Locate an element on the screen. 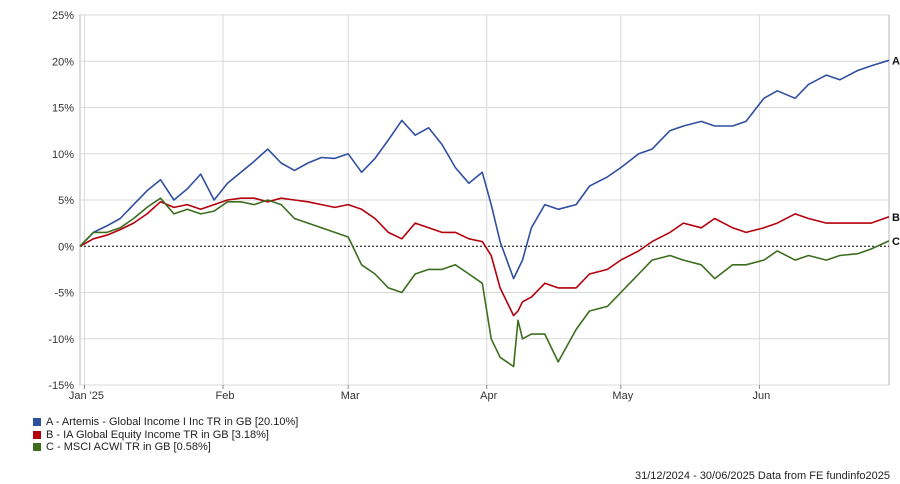 Image resolution: width=900 pixels, height=484 pixels. y-tick-label: 5% is located at coordinates (66, 201).